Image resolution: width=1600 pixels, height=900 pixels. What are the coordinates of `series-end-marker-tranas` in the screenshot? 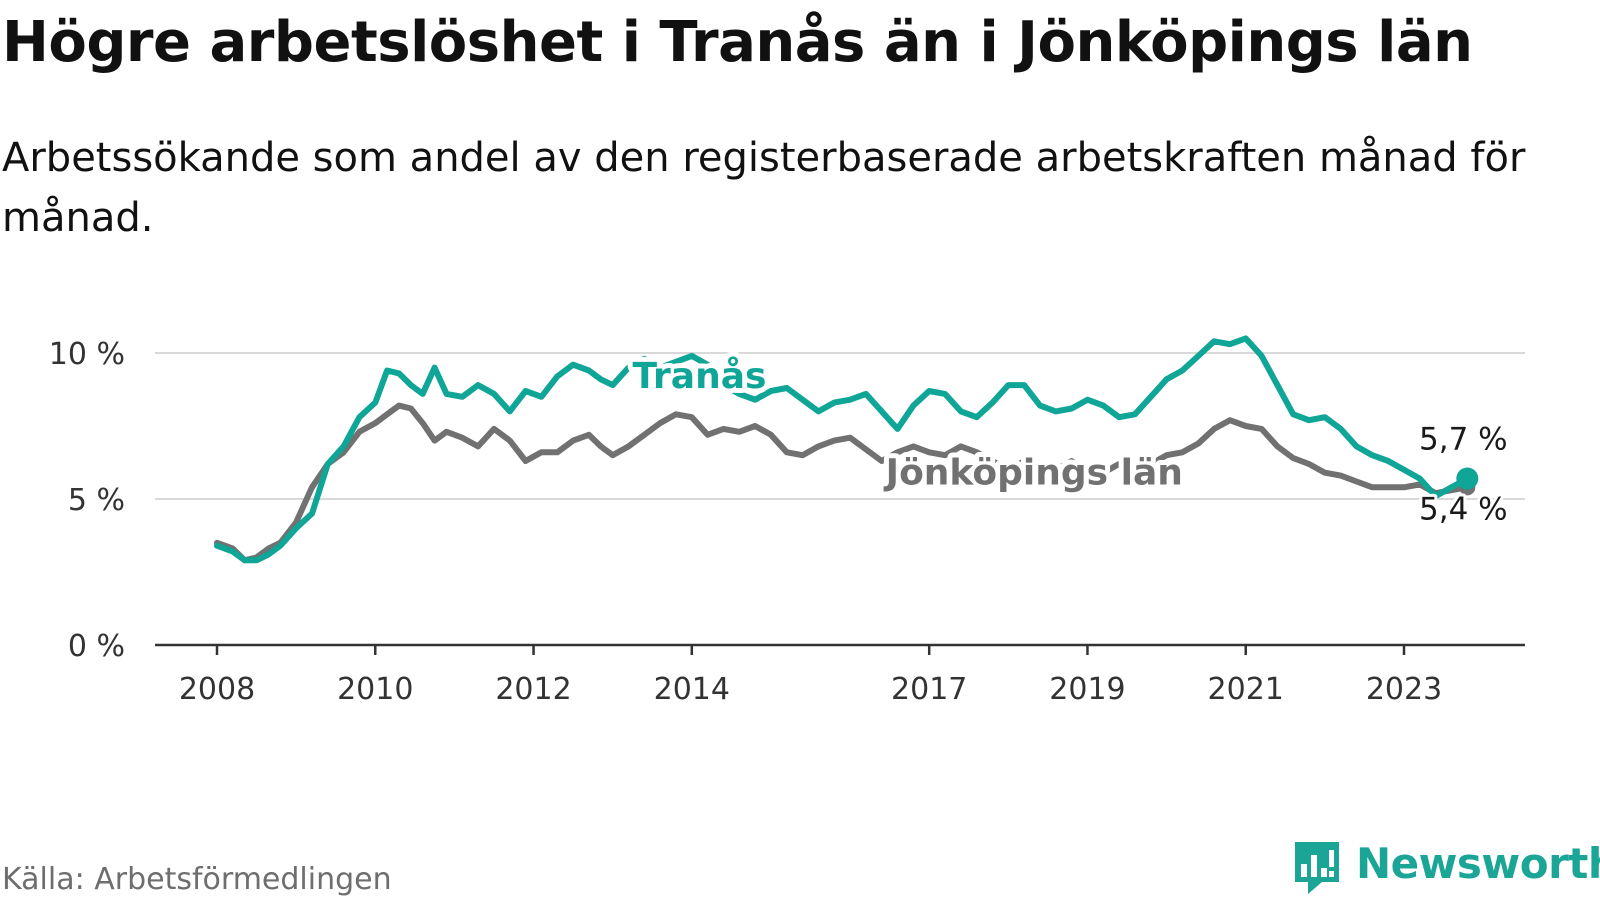 It's located at (1467, 478).